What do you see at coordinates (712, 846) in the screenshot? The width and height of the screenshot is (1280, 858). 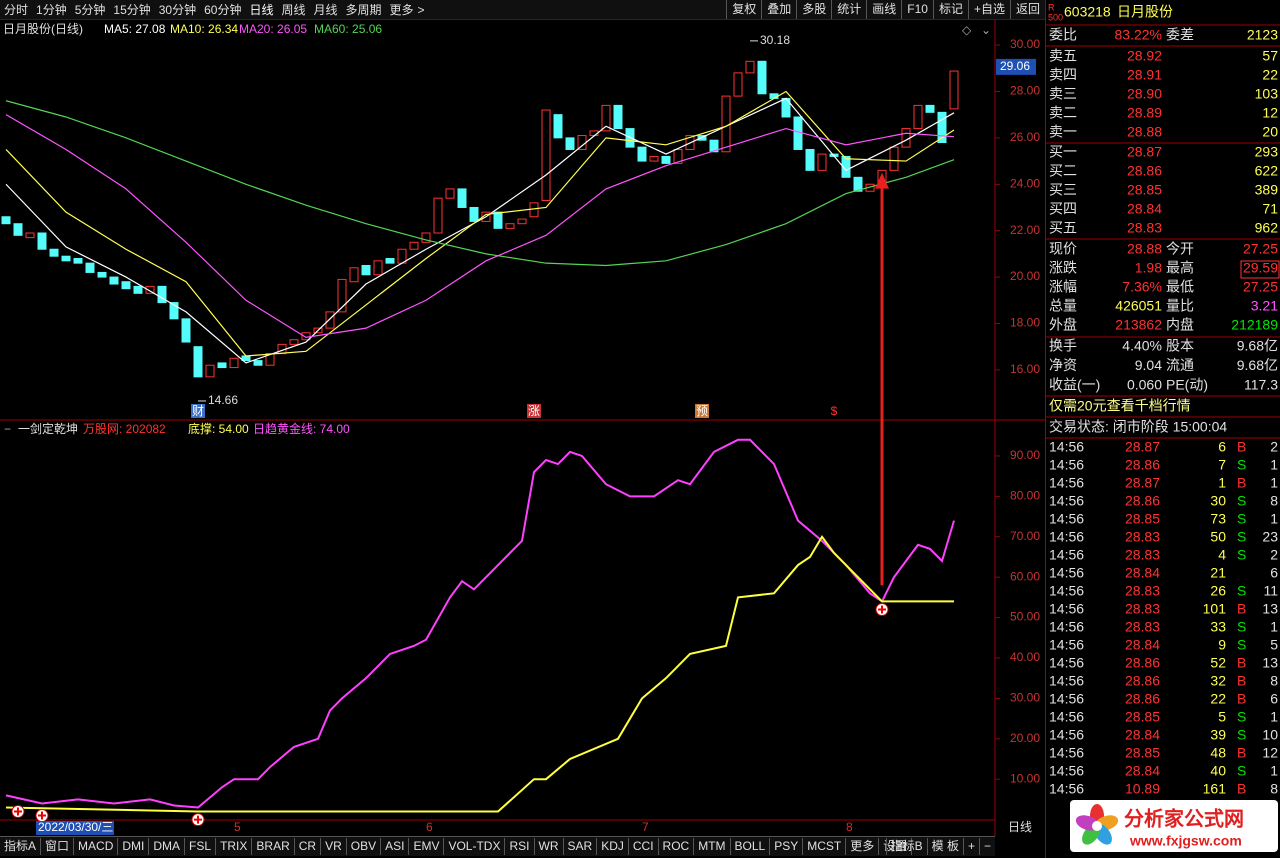 I see `indicator-tab: MTM` at bounding box center [712, 846].